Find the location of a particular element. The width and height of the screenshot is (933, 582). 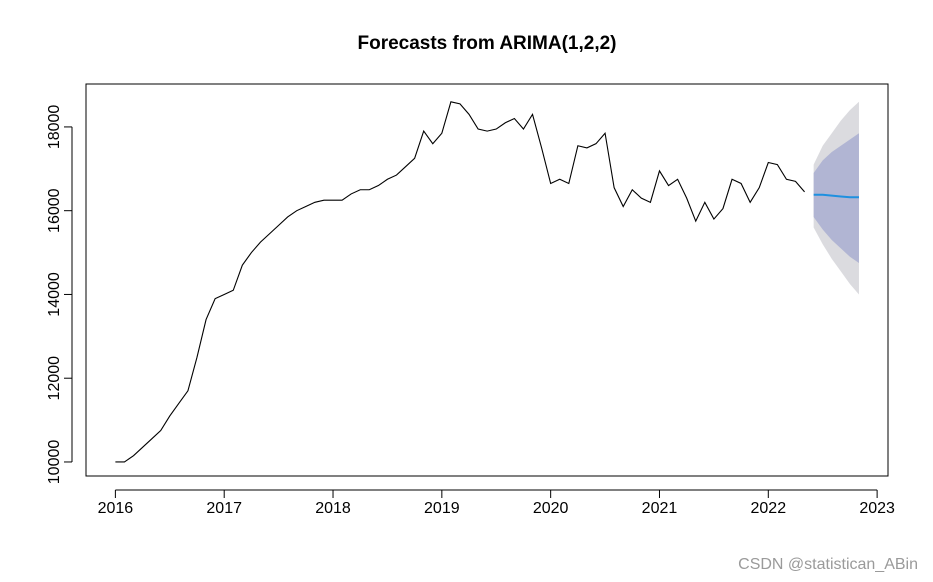

x-tick-label: 2020 is located at coordinates (551, 508).